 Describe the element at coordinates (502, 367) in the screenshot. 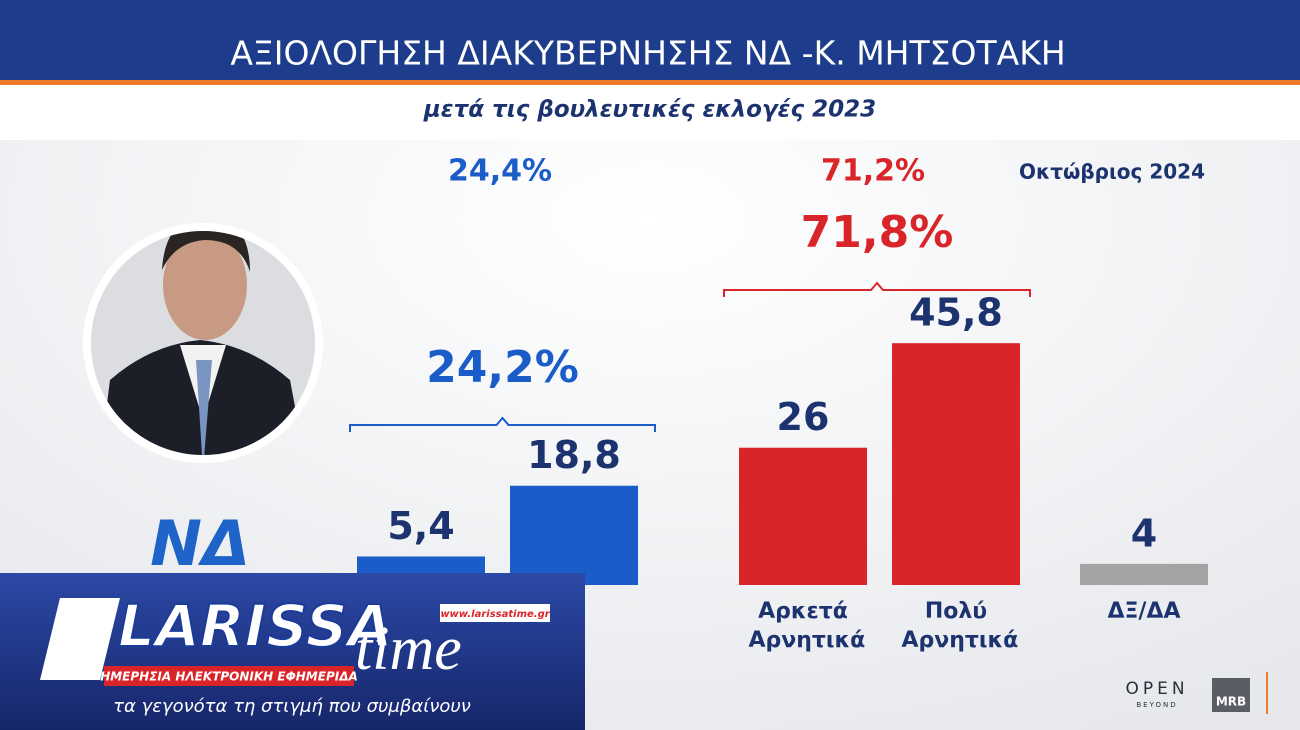

I see `group-total: 24,2%` at that location.